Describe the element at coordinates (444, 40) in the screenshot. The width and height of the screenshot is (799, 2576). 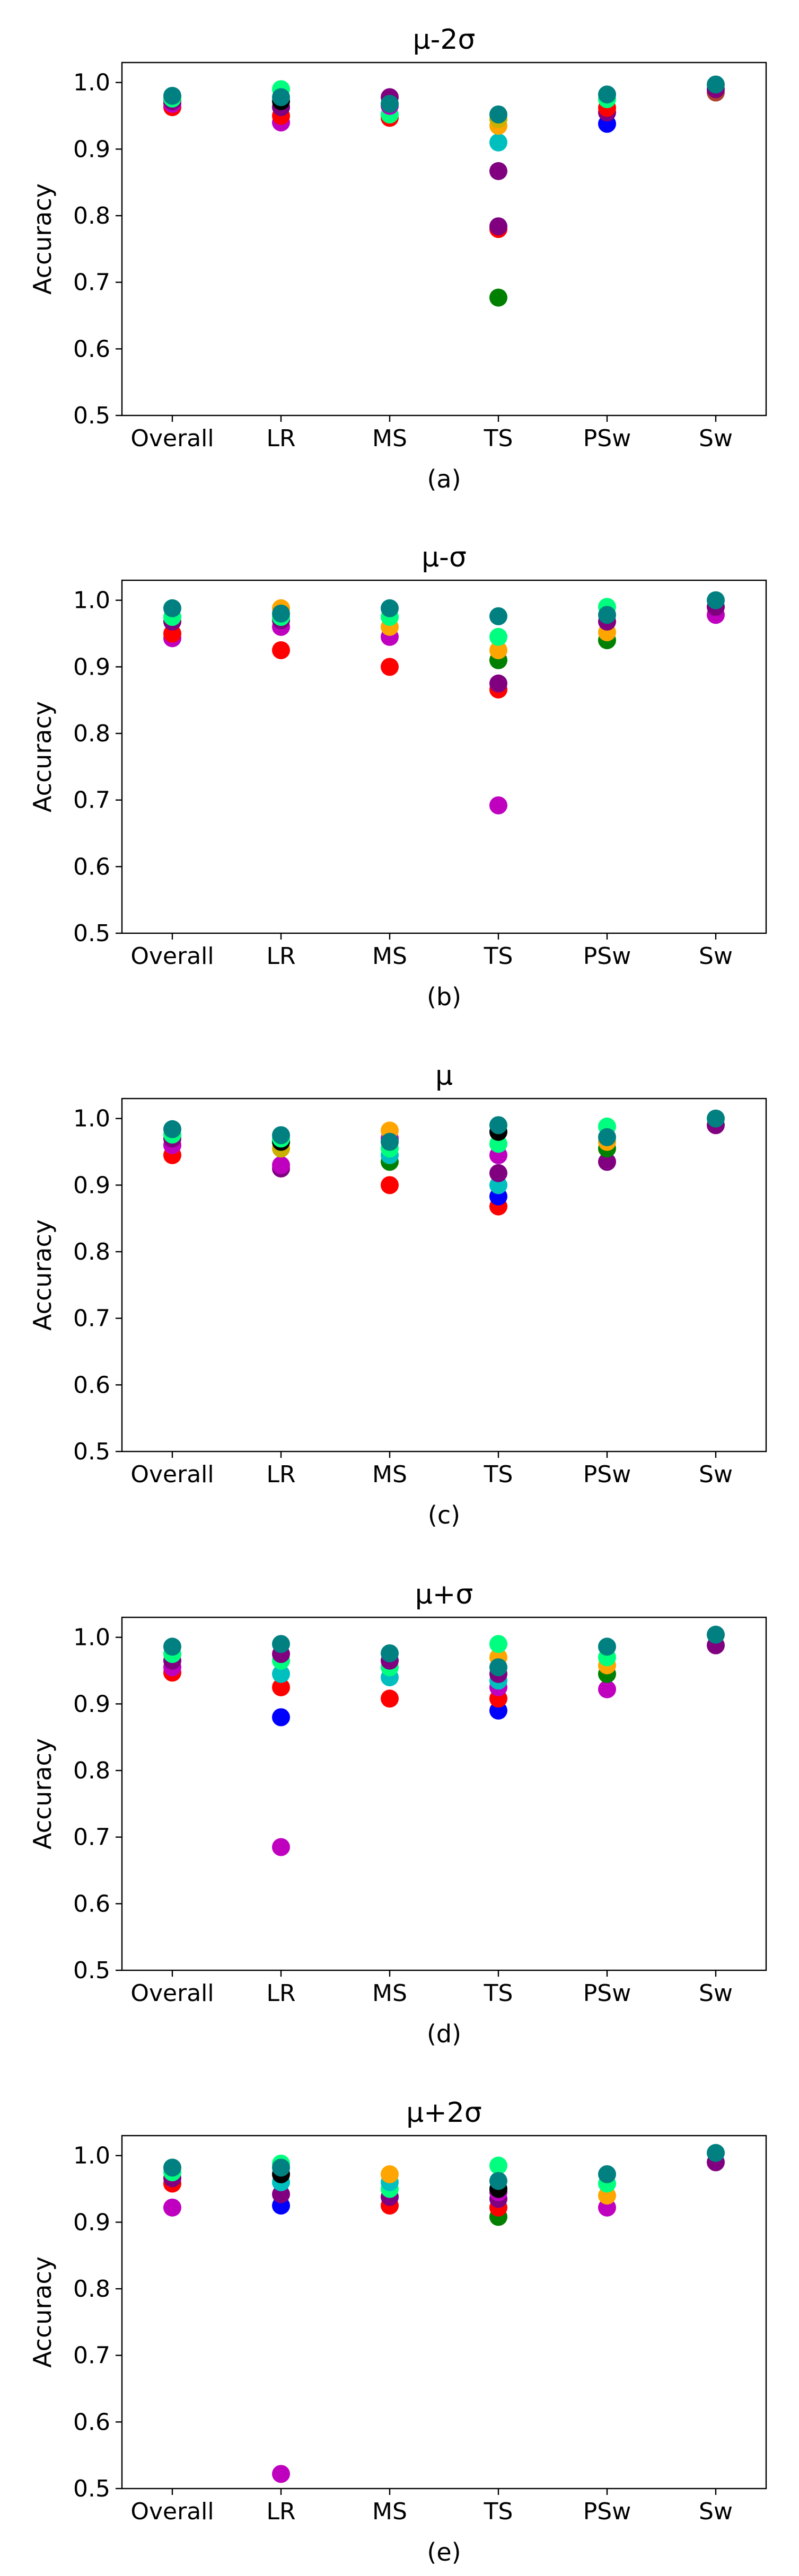
I see `chart-title: μ-2σ` at that location.